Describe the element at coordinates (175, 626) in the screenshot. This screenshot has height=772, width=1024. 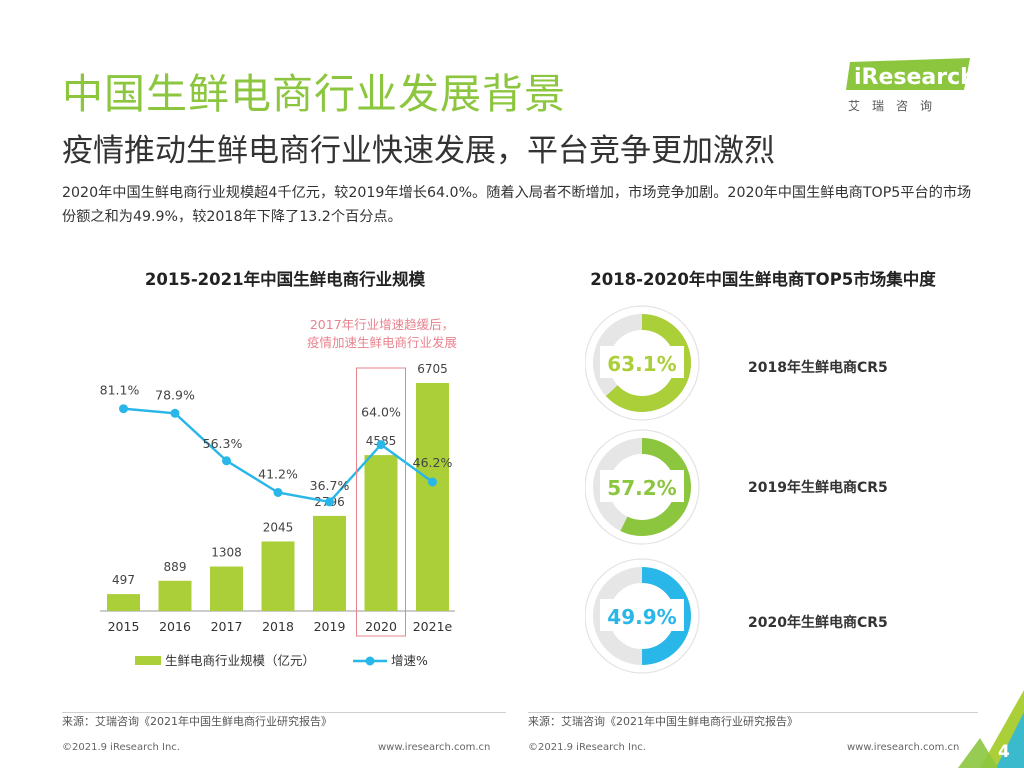
I see `x-tick-label: 2016` at that location.